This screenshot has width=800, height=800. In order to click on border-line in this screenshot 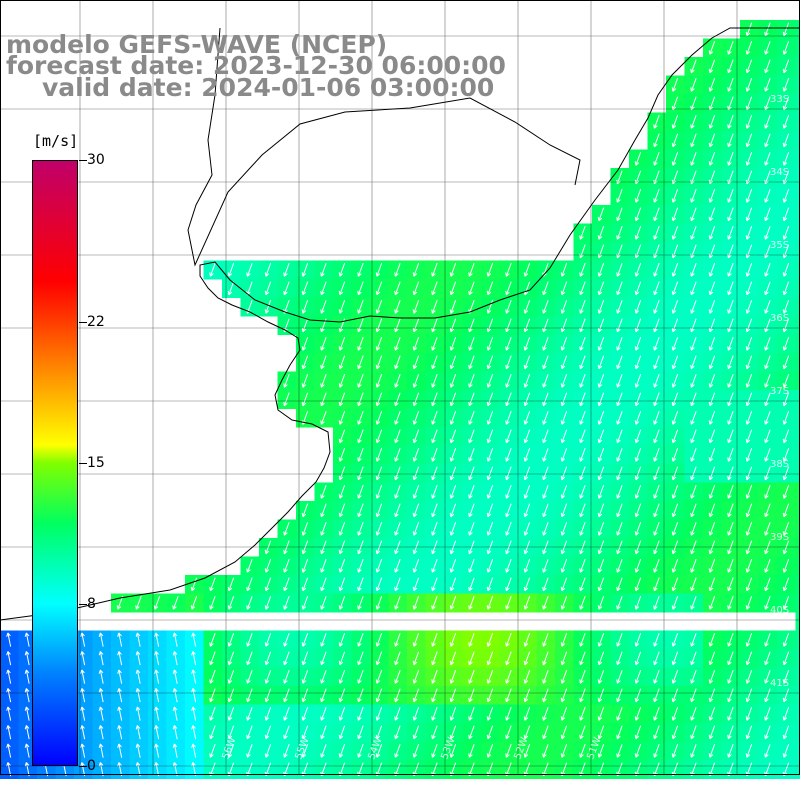, I will do `click(384, 147)`.